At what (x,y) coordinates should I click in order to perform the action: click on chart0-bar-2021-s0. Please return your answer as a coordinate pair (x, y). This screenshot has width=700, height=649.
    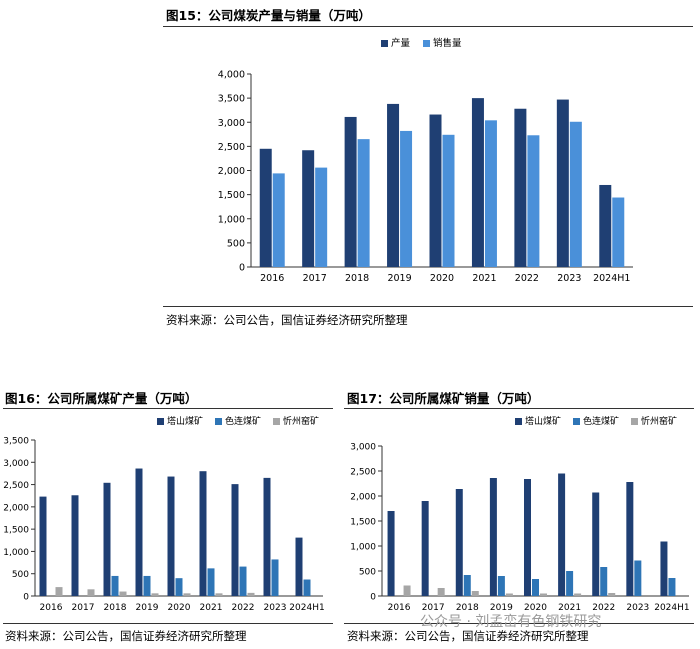
    Looking at the image, I should click on (477, 182).